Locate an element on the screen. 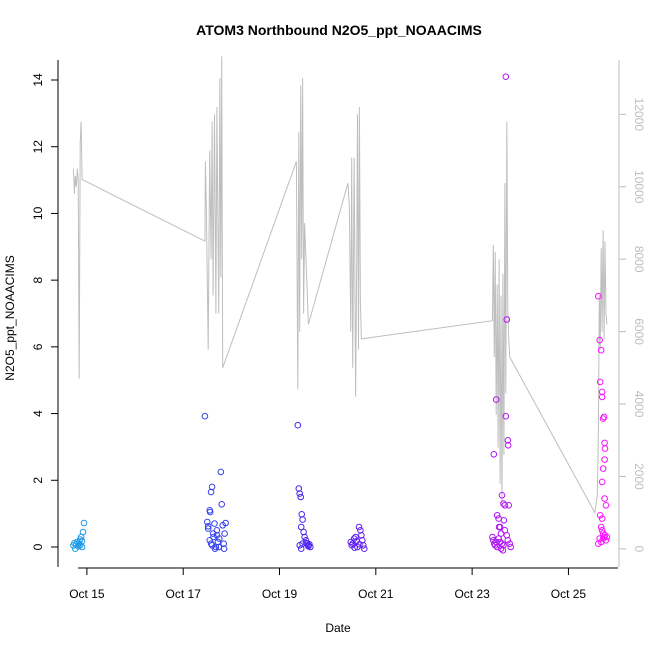  y-tick-label: 8 is located at coordinates (38, 279).